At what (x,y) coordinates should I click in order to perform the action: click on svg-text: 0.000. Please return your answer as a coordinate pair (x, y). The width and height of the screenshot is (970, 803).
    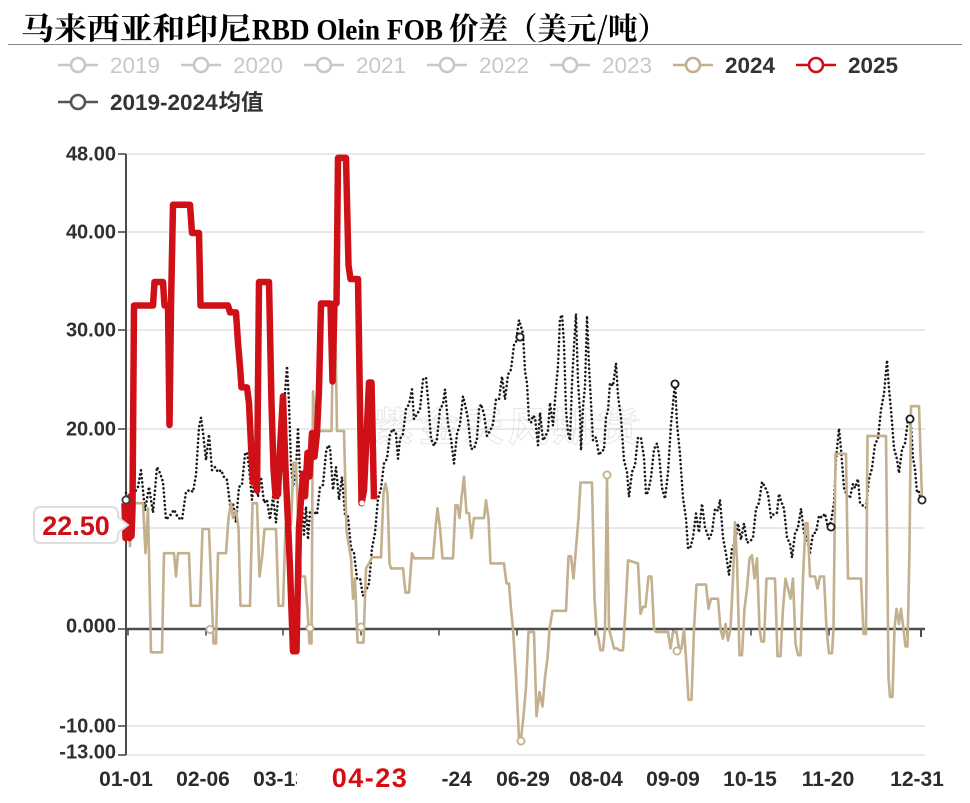
    Looking at the image, I should click on (91, 627).